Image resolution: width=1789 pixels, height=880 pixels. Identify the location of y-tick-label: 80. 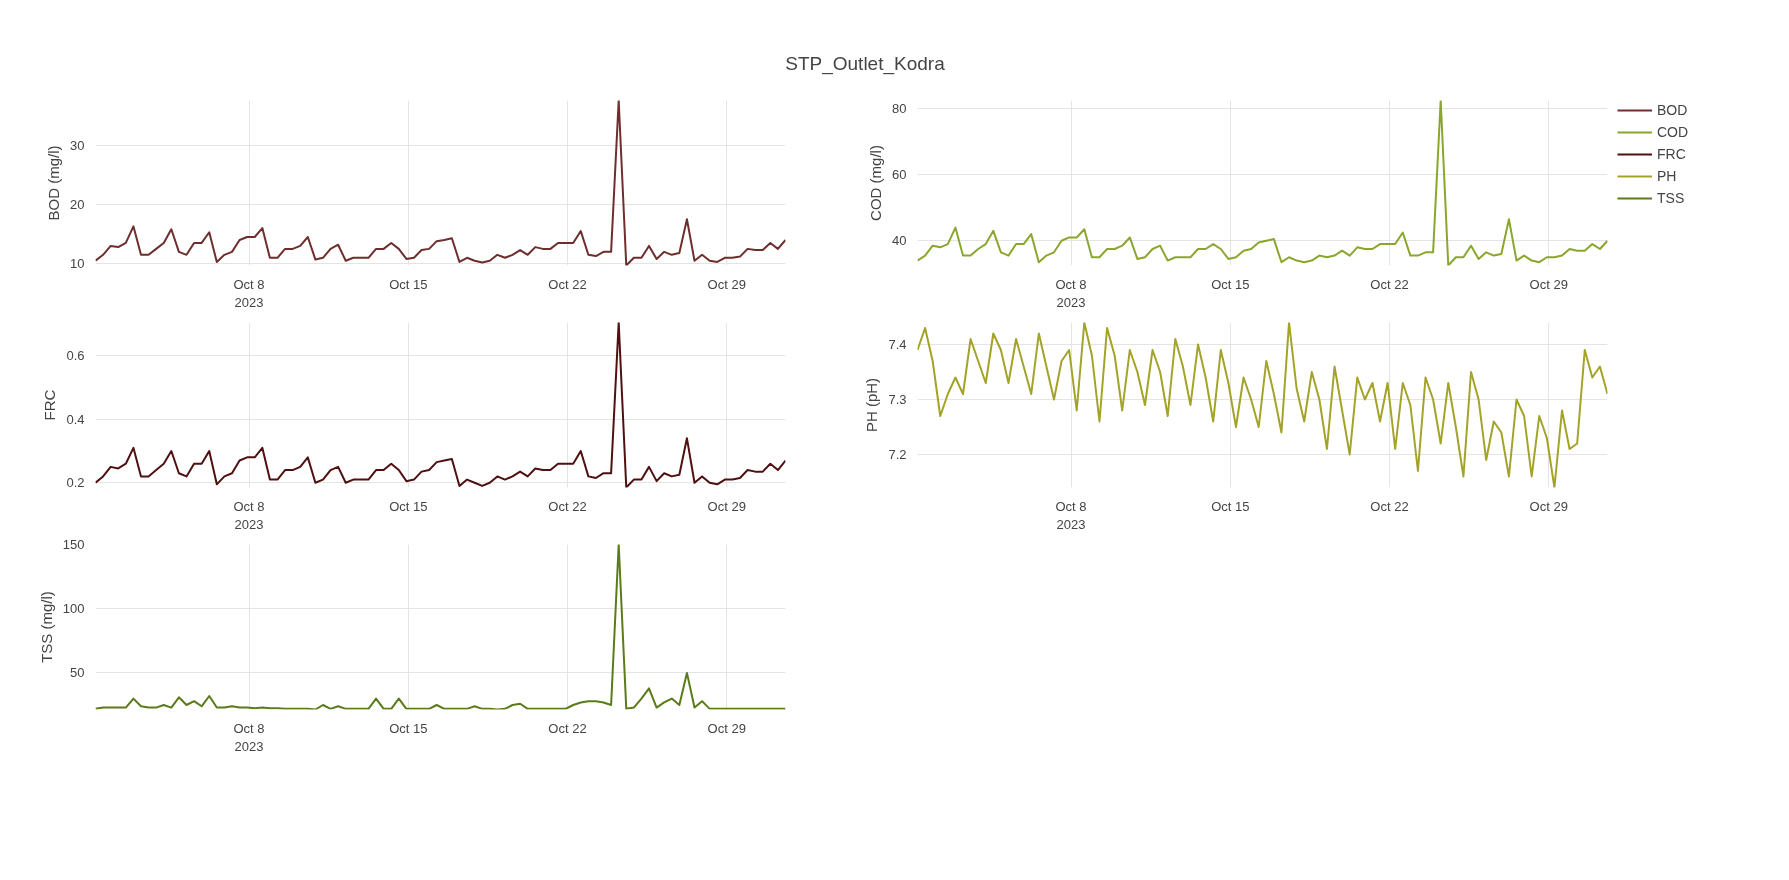
(899, 109).